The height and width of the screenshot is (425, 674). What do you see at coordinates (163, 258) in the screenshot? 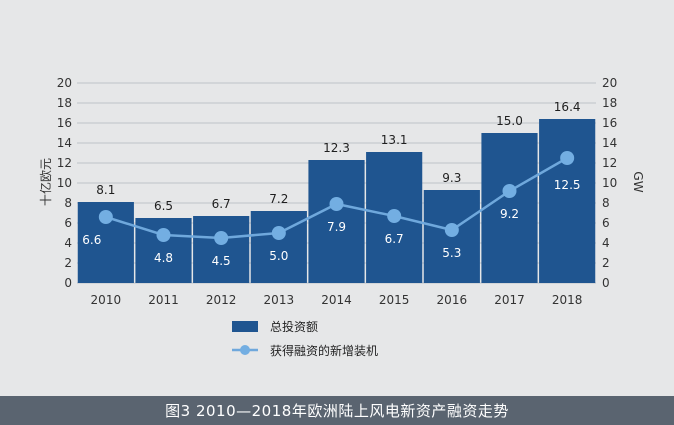
I see `line-value-label: 4.8` at bounding box center [163, 258].